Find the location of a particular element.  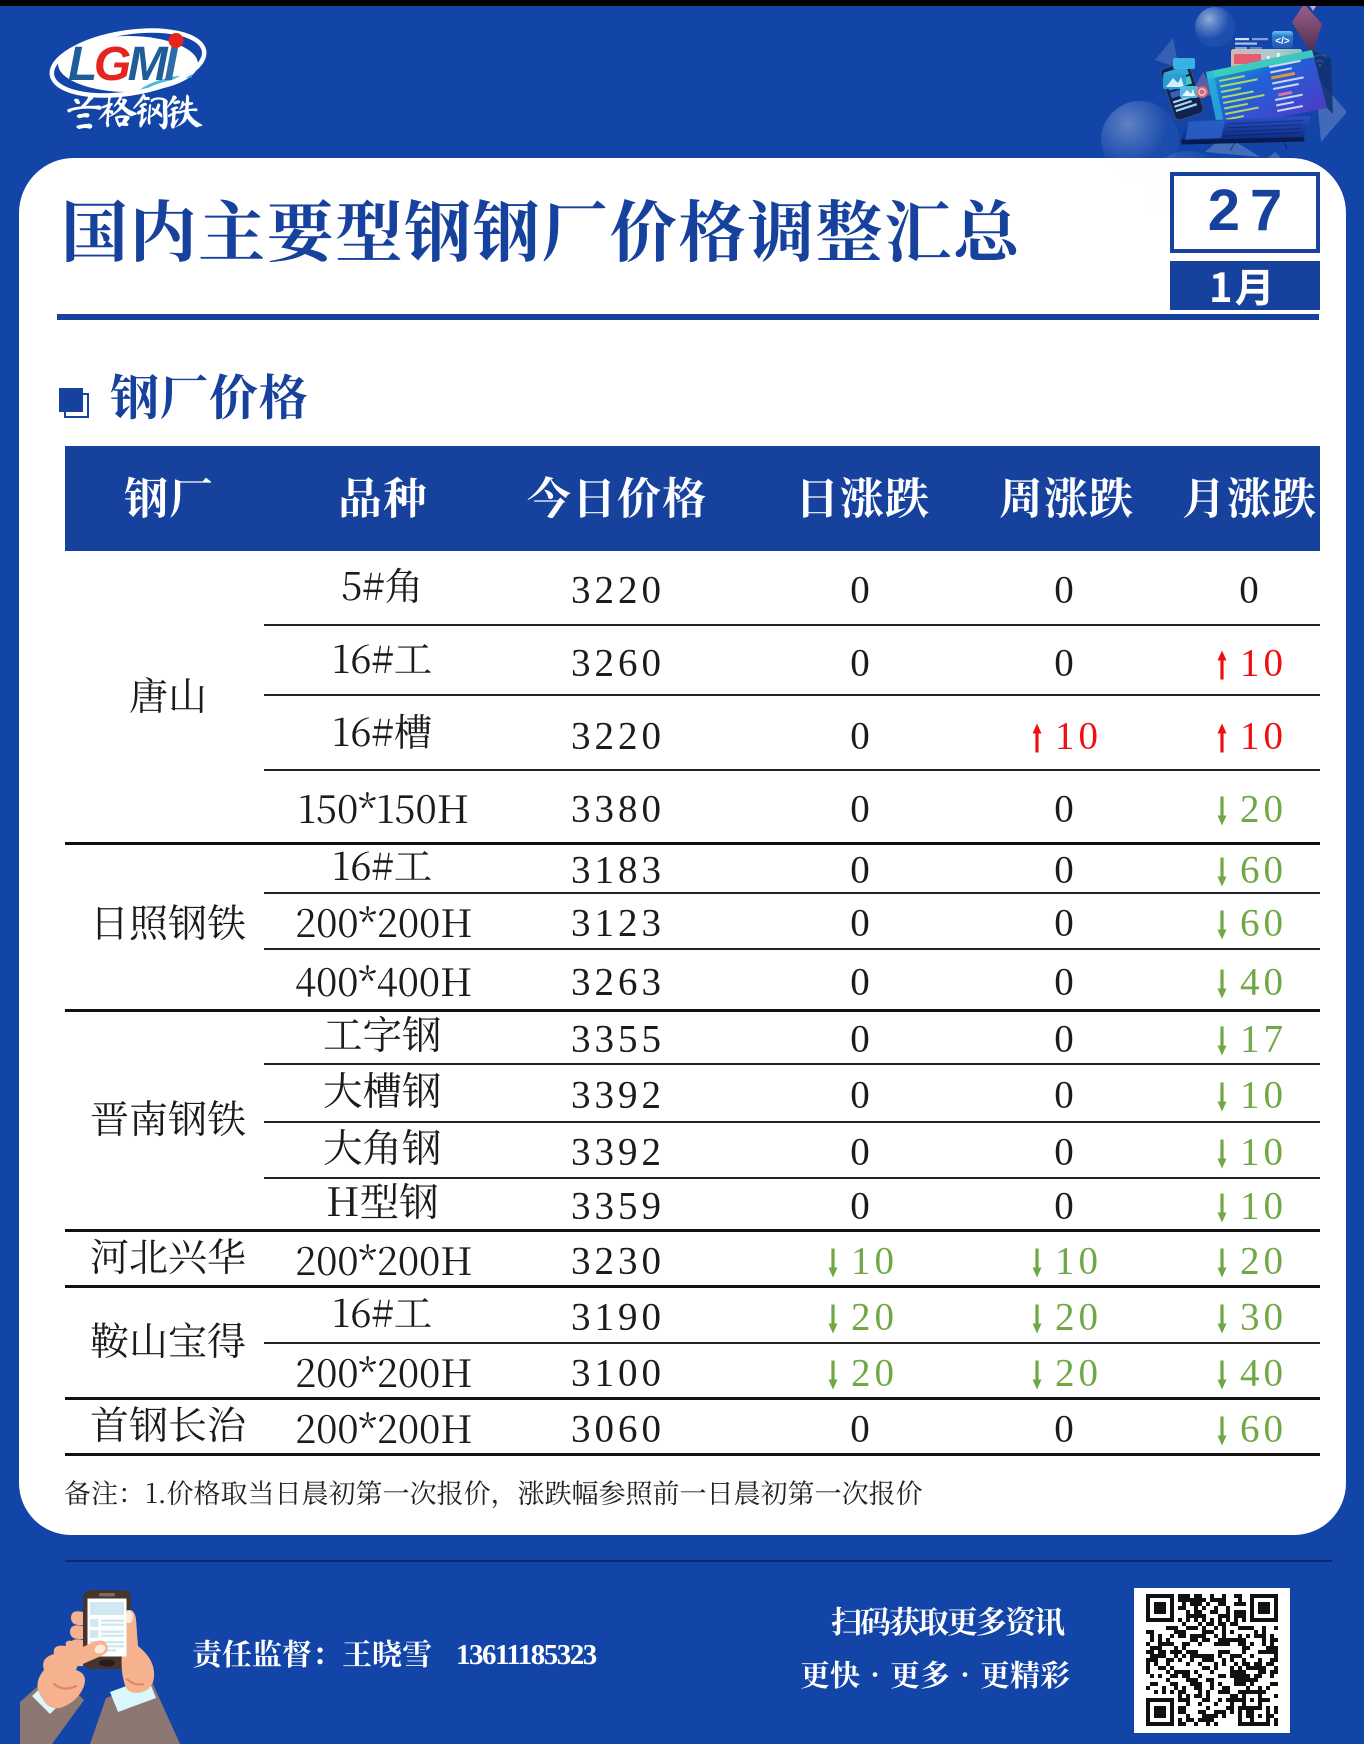

svg-text: LGMI is located at coordinates (123, 64).